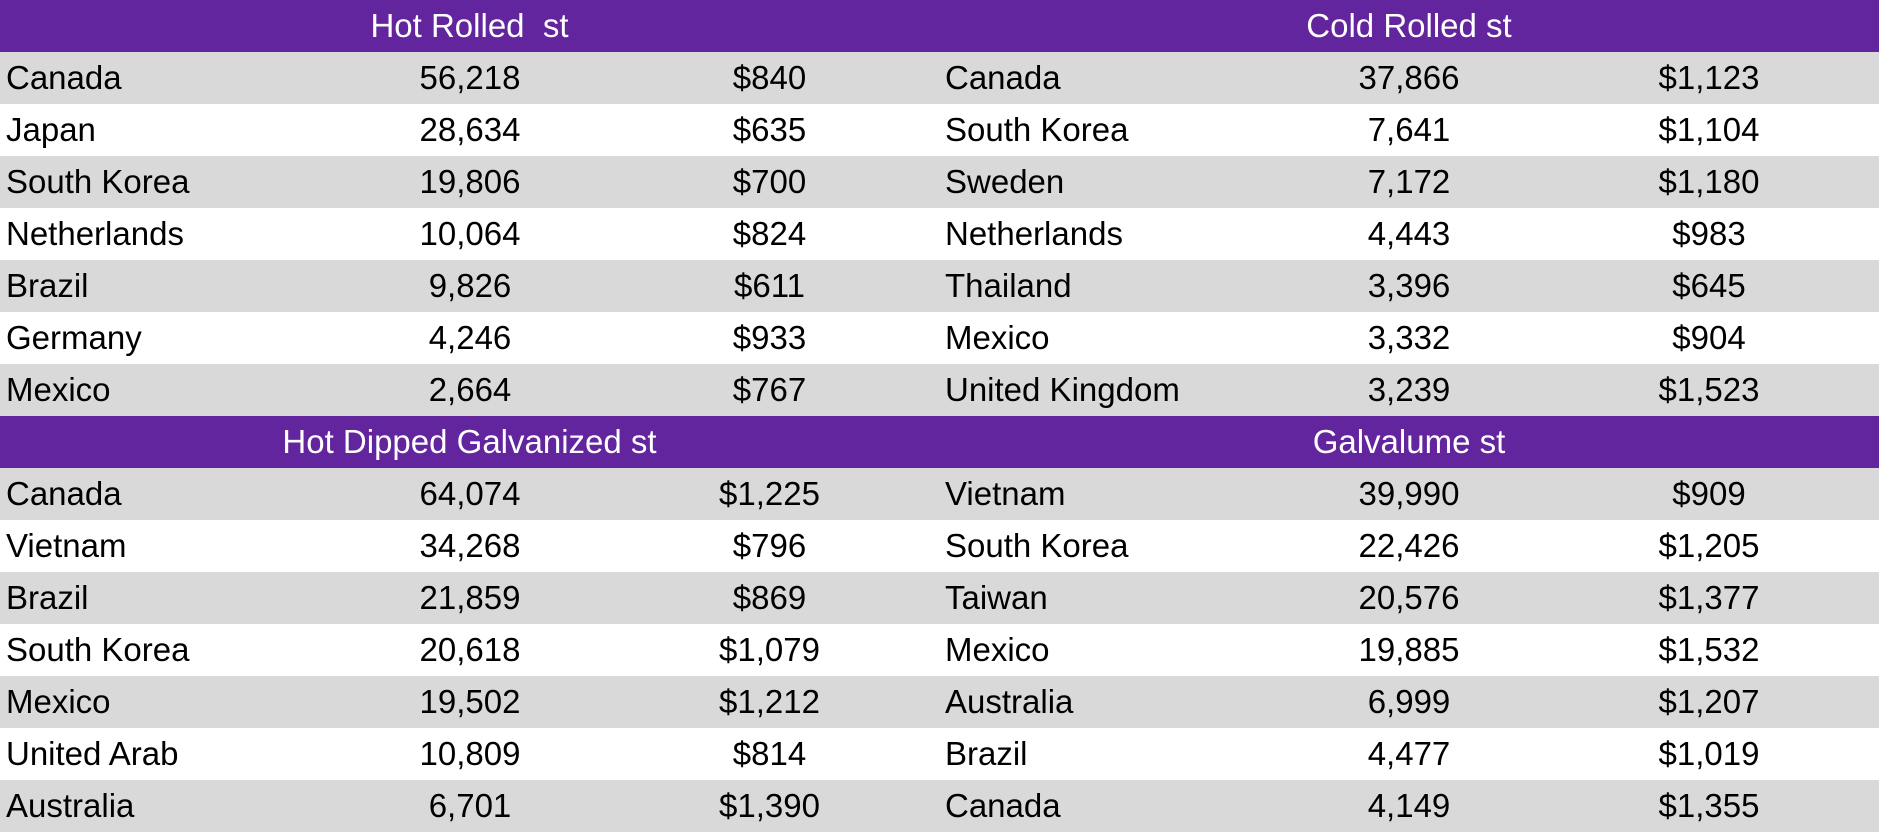 The image size is (1879, 833). Describe the element at coordinates (1709, 597) in the screenshot. I see `galvalume-price-cell: $1,377` at that location.